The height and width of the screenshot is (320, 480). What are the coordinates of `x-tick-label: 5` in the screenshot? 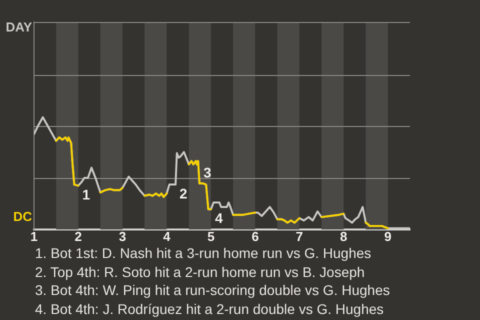 It's located at (211, 236).